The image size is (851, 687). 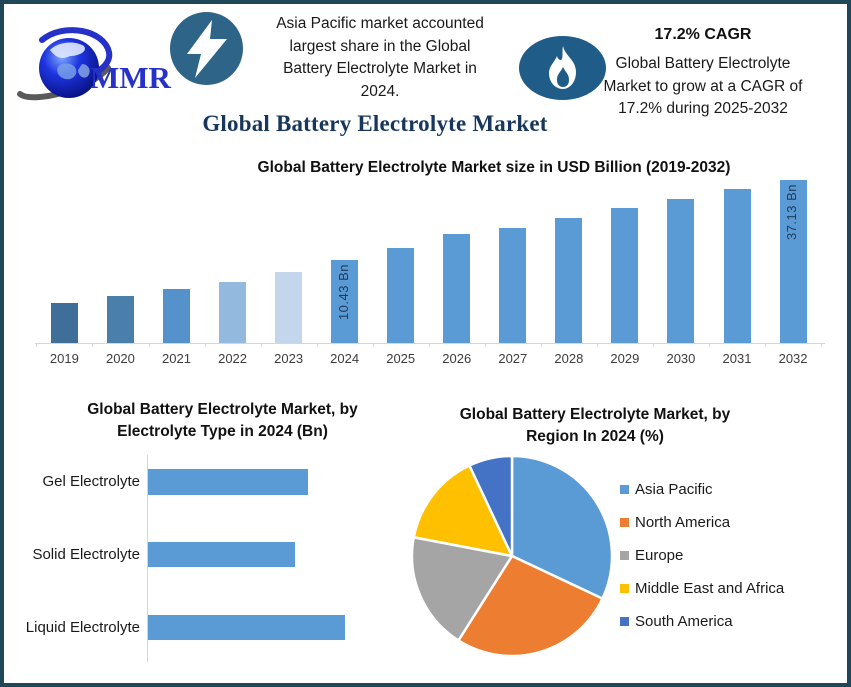 What do you see at coordinates (530, 606) in the screenshot?
I see `pie-slice-north-america` at bounding box center [530, 606].